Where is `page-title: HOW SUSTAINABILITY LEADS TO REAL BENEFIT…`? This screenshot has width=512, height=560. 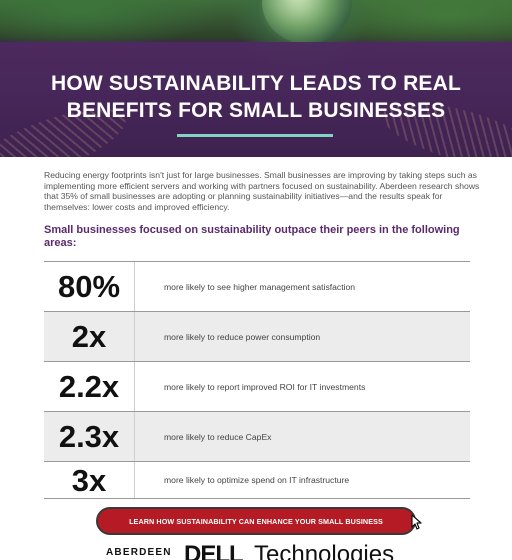 page-title: HOW SUSTAINABILITY LEADS TO REAL BENEFIT… is located at coordinates (256, 97).